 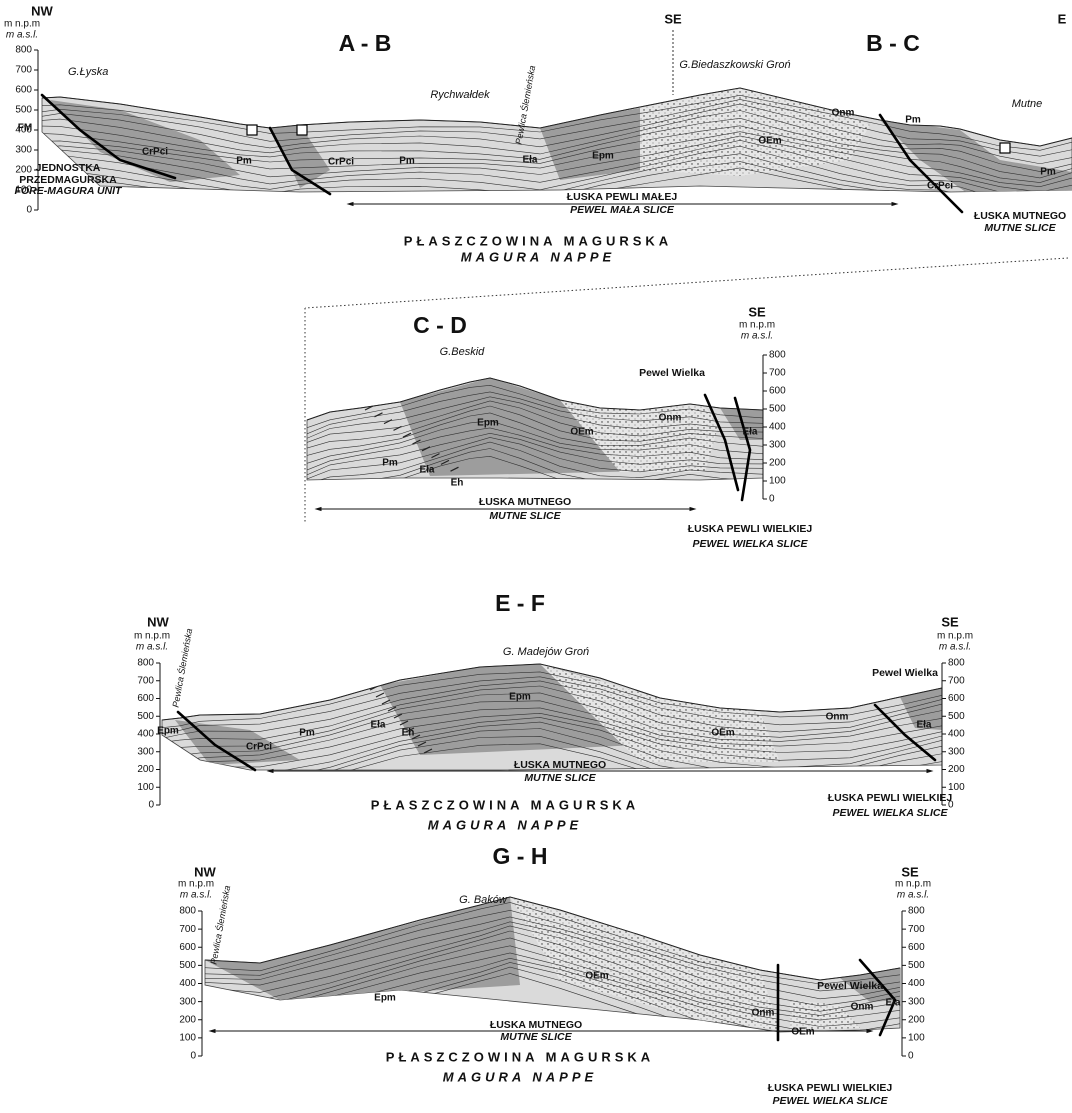 What do you see at coordinates (365, 43) in the screenshot?
I see `section-title: A - B` at bounding box center [365, 43].